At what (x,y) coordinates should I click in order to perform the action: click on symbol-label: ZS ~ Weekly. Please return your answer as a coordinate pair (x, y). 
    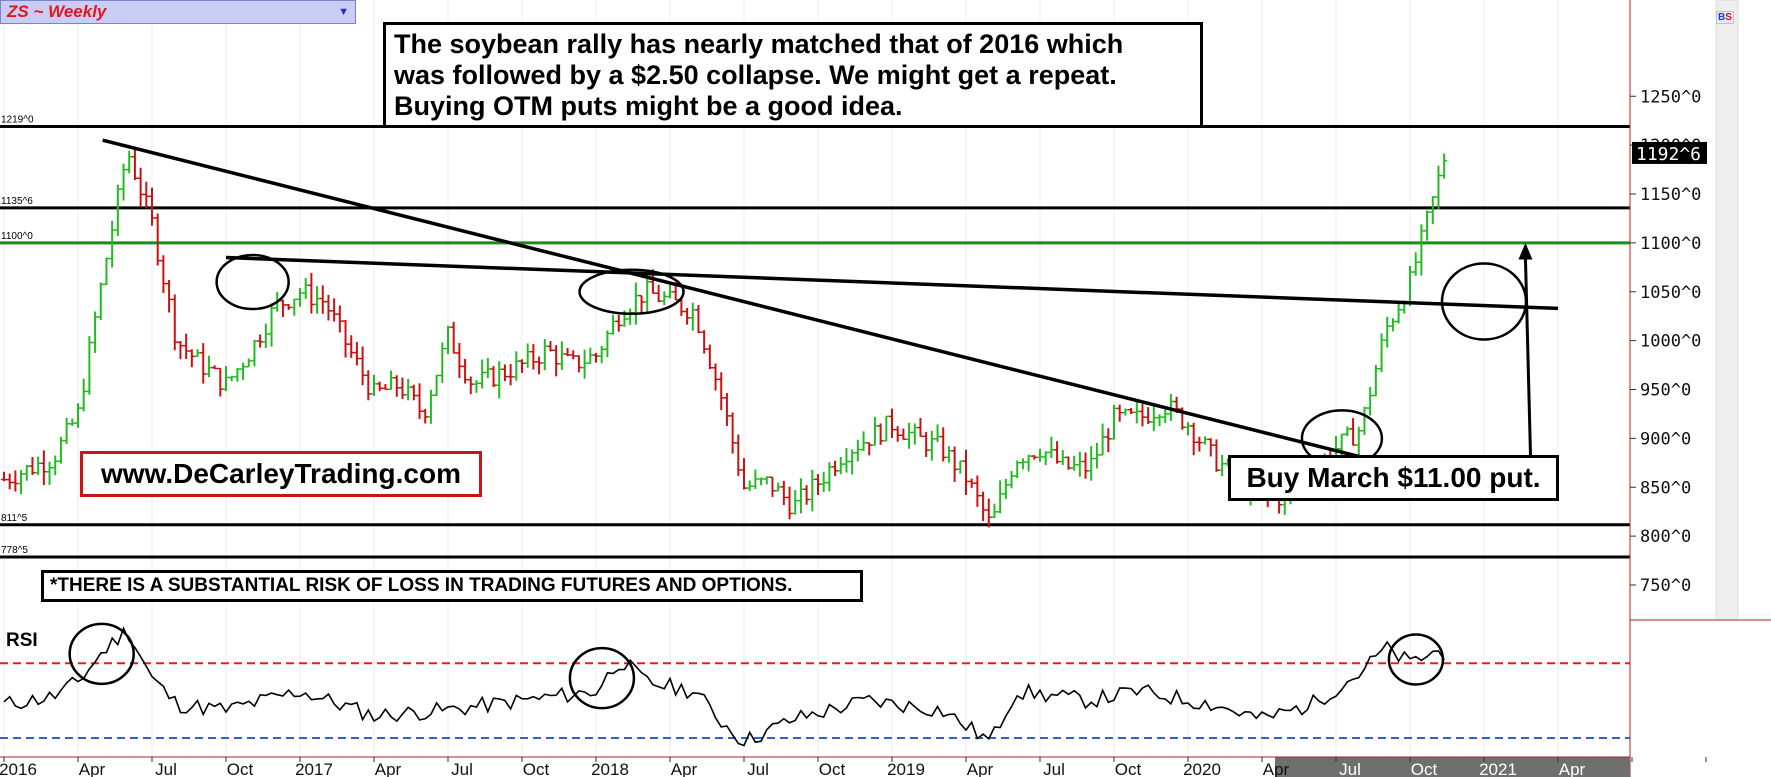
    Looking at the image, I should click on (57, 11).